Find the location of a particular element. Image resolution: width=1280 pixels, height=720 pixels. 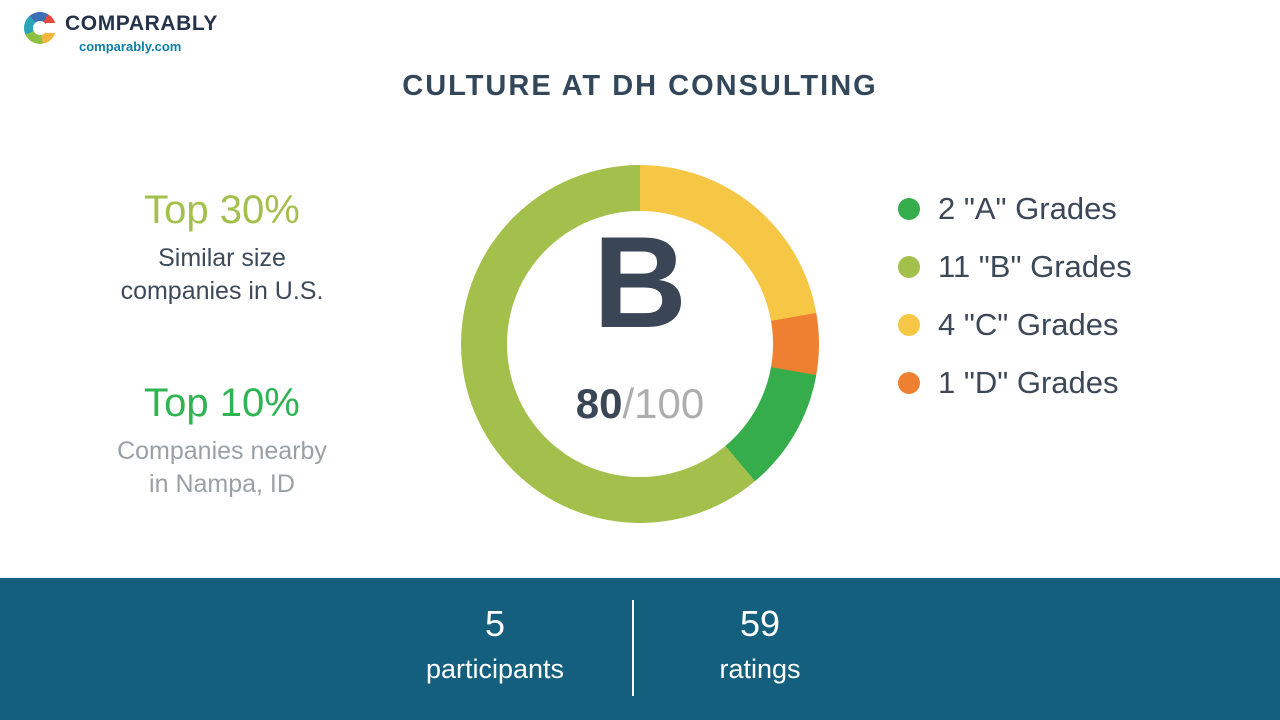

ratings-stat: 59 ratings is located at coordinates (760, 644).